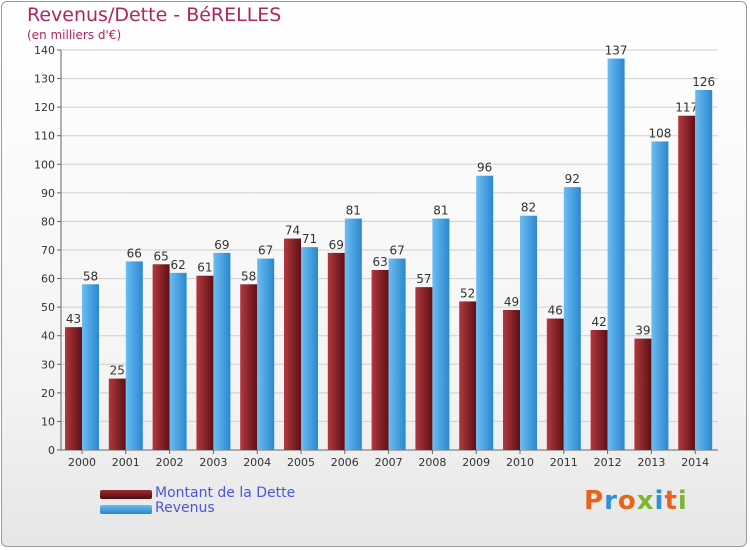 The width and height of the screenshot is (750, 550). What do you see at coordinates (467, 293) in the screenshot?
I see `data-label-dette: 52` at bounding box center [467, 293].